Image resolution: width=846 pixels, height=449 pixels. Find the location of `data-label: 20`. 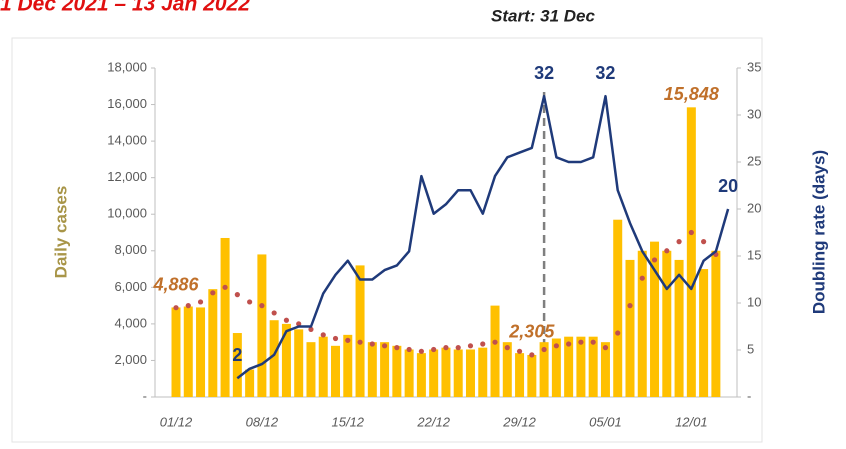

data-label: 20 is located at coordinates (728, 186).